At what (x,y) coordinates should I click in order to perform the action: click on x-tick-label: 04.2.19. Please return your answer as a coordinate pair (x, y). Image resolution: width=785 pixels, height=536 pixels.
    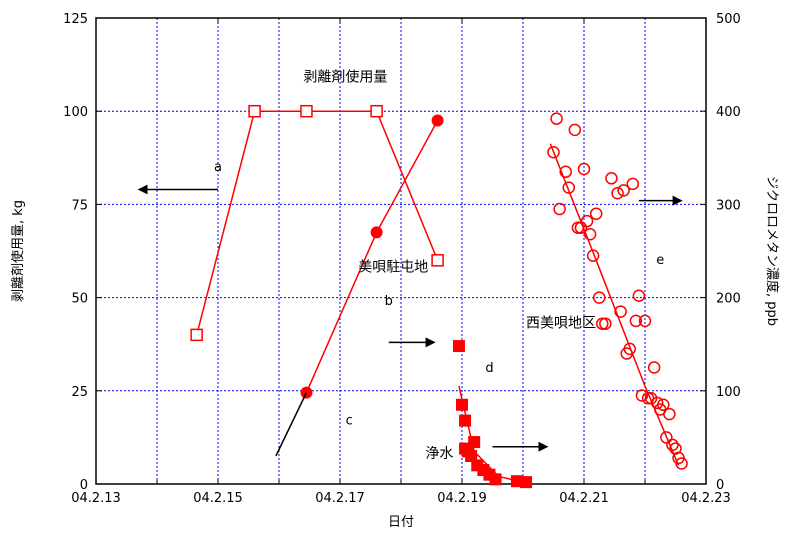
    Looking at the image, I should click on (462, 498).